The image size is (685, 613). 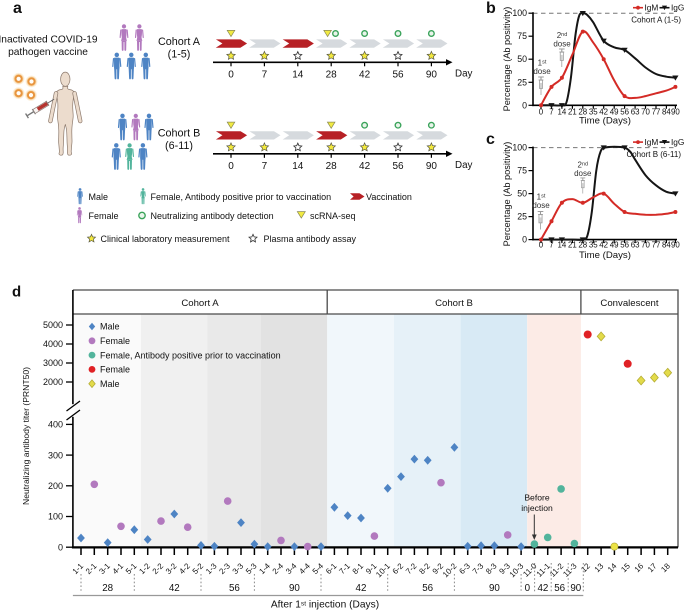 I want to click on svg-text: 4-1, so click(x=118, y=568).